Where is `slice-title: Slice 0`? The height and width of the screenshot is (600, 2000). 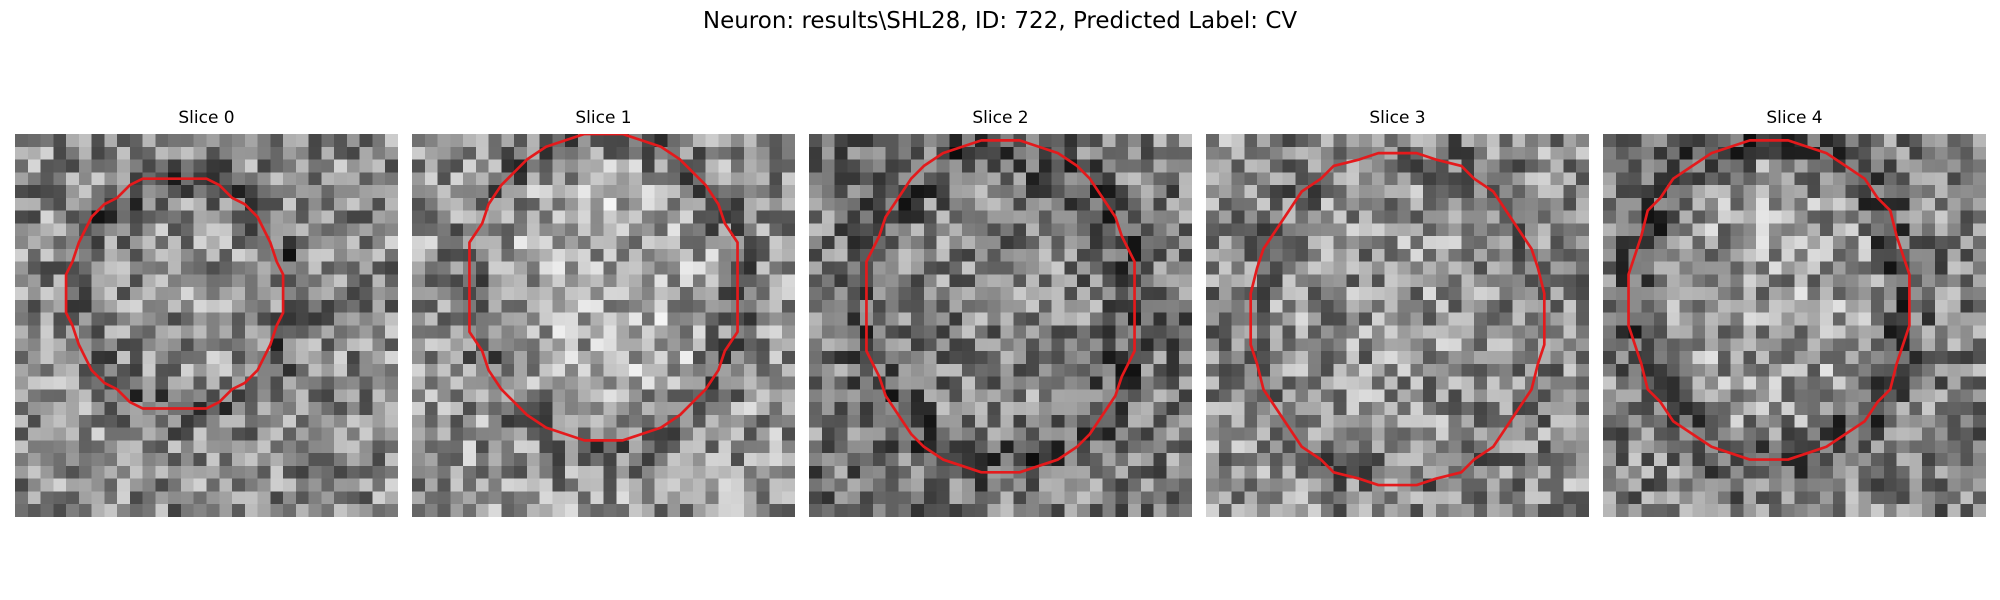 slice-title: Slice 0 is located at coordinates (206, 118).